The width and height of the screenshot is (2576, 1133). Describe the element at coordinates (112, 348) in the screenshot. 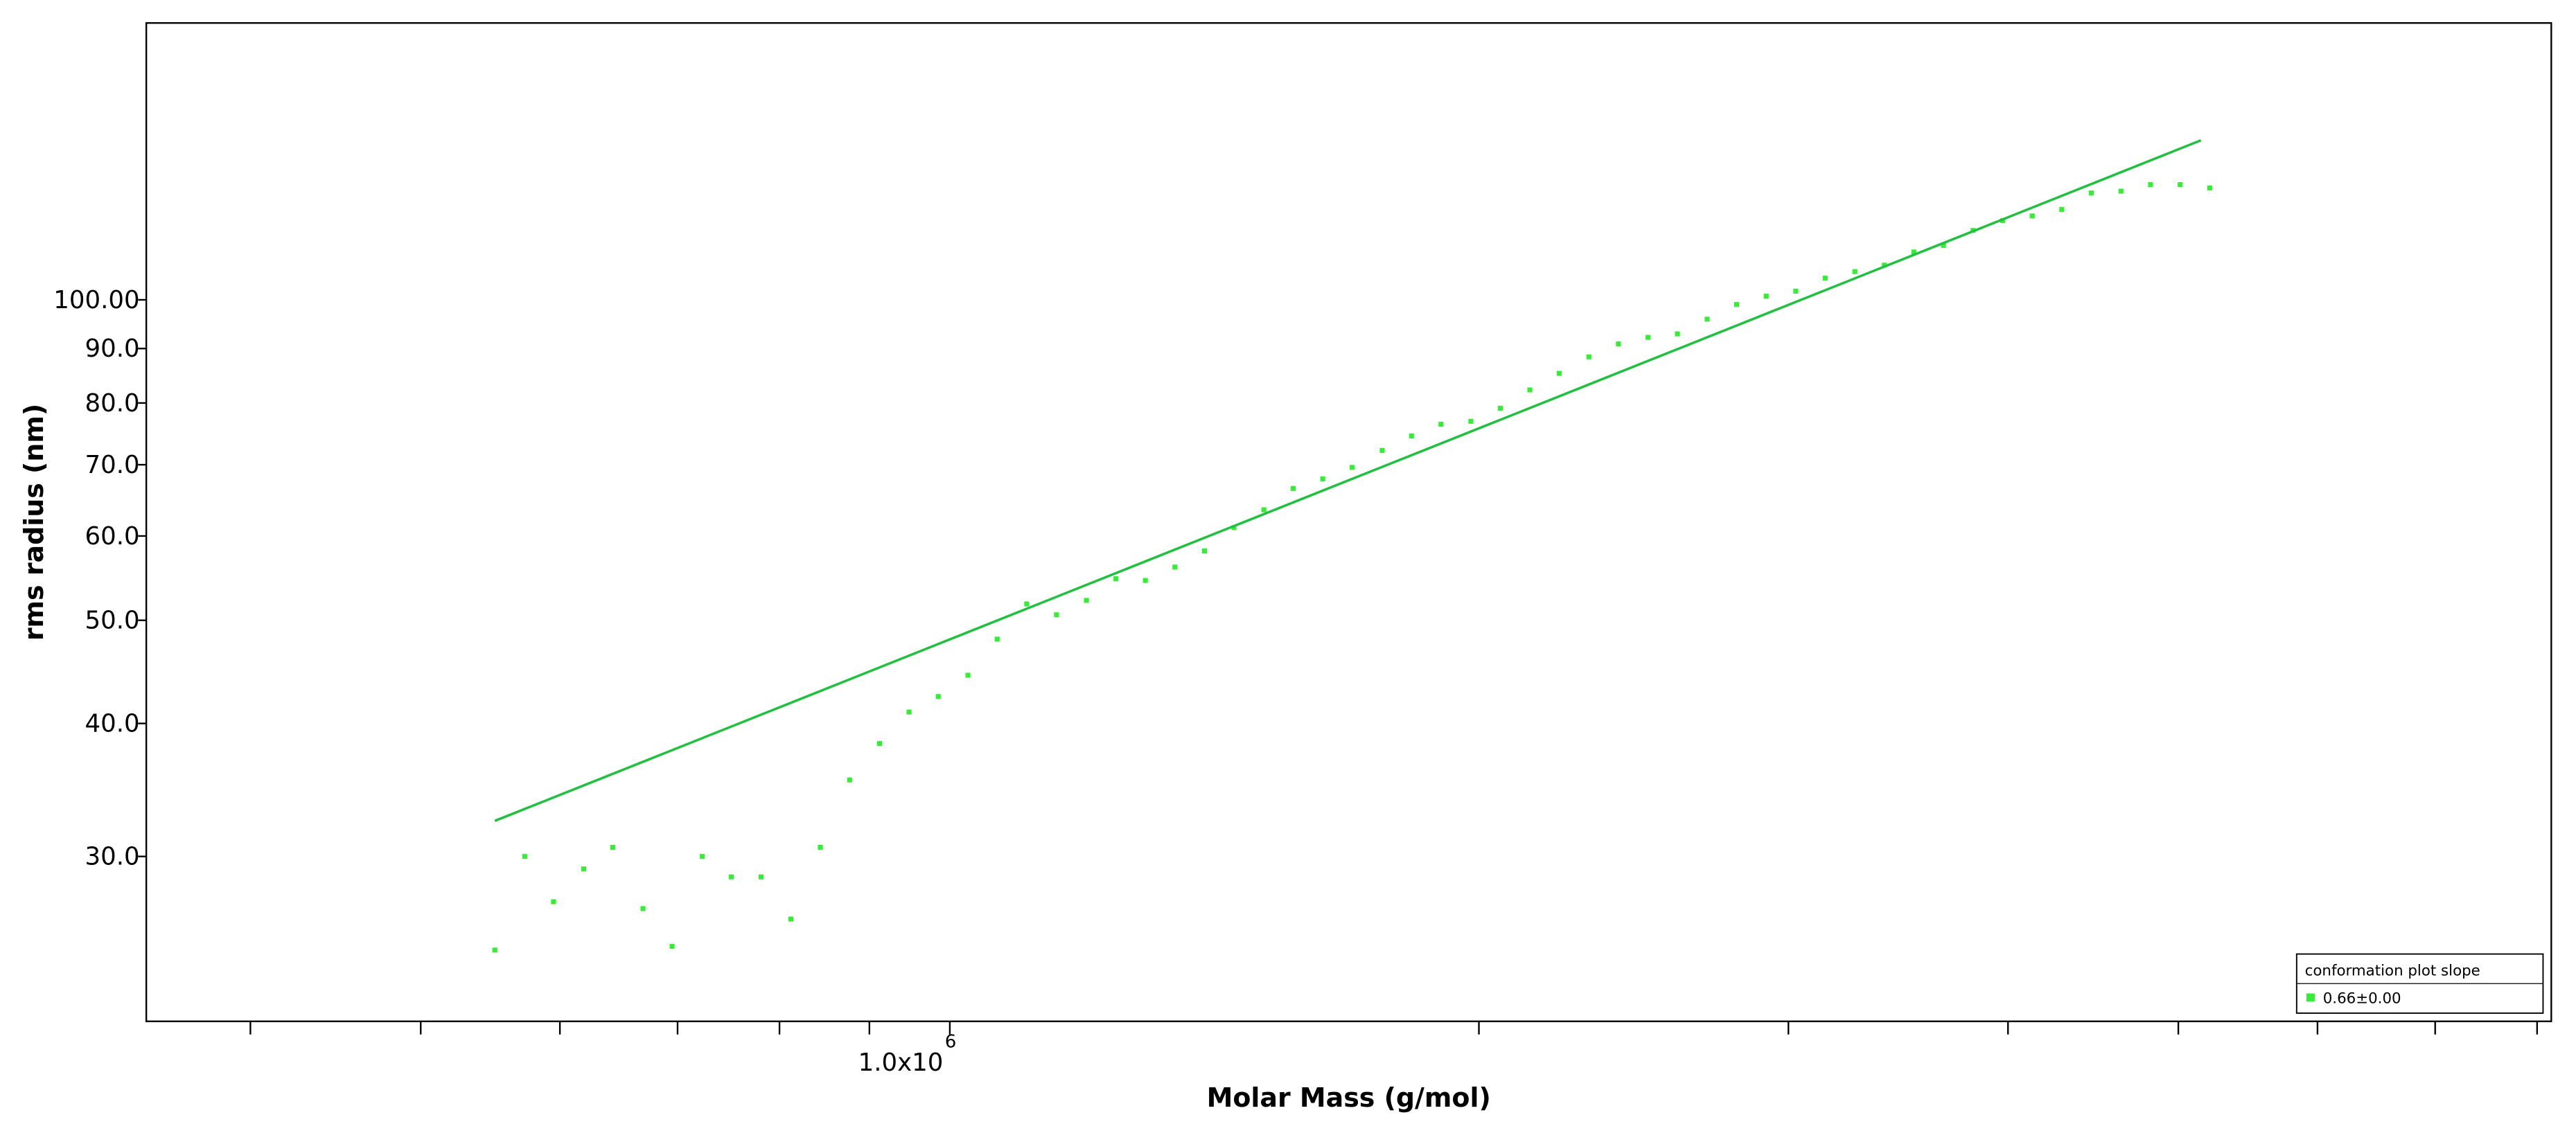

I see `y-tick-label: 90.0` at that location.